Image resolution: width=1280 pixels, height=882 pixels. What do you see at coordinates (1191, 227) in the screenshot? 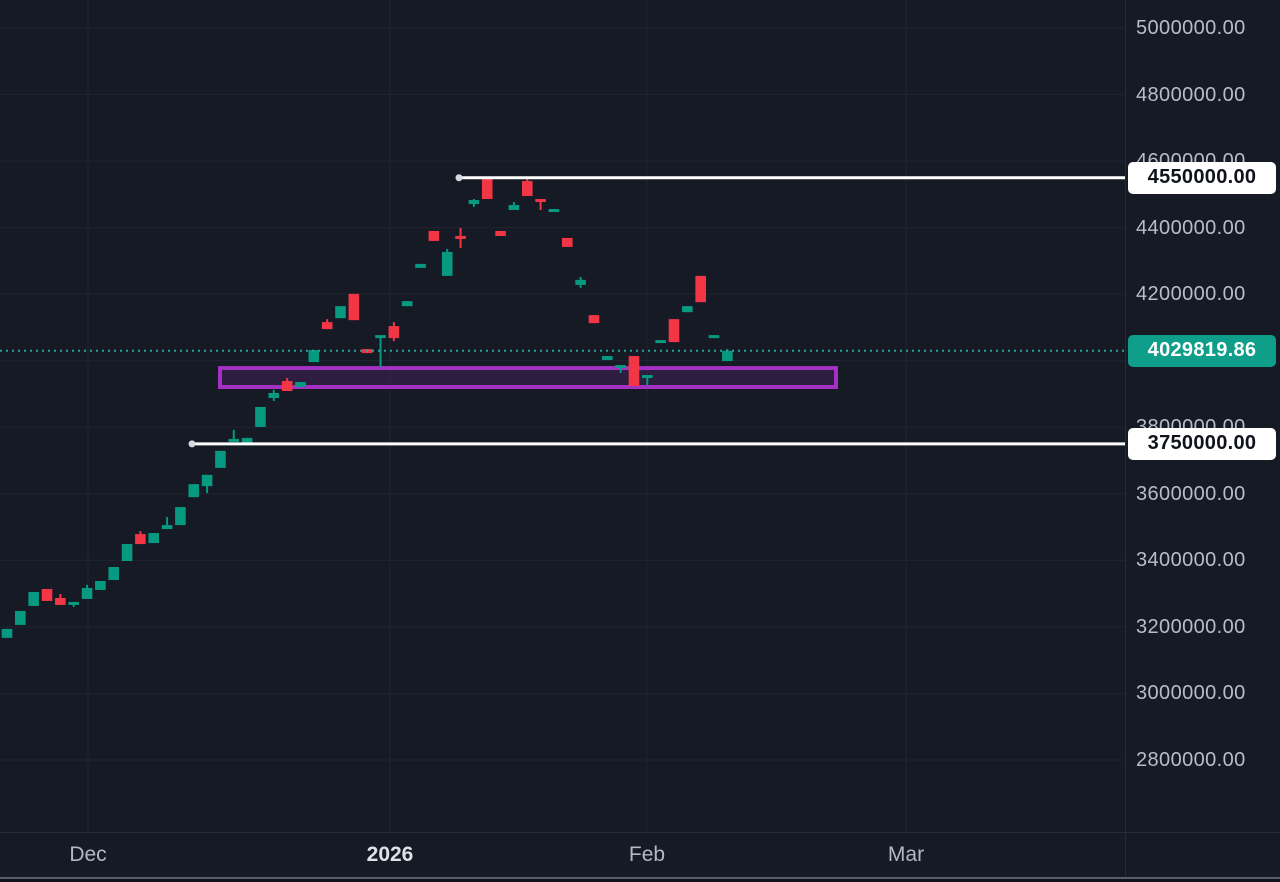
I see `price-tick-label: 4400000.00` at bounding box center [1191, 227].